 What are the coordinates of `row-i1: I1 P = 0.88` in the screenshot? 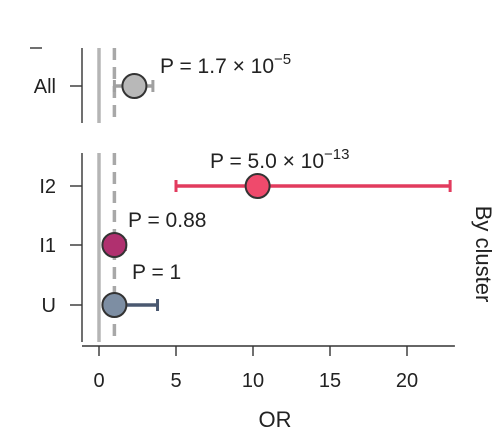 It's located at (122, 233).